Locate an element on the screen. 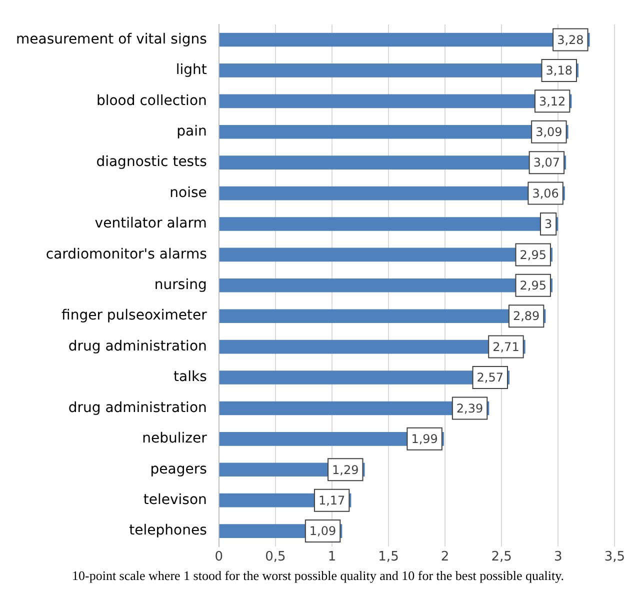  data-label: 3,28 is located at coordinates (570, 39).